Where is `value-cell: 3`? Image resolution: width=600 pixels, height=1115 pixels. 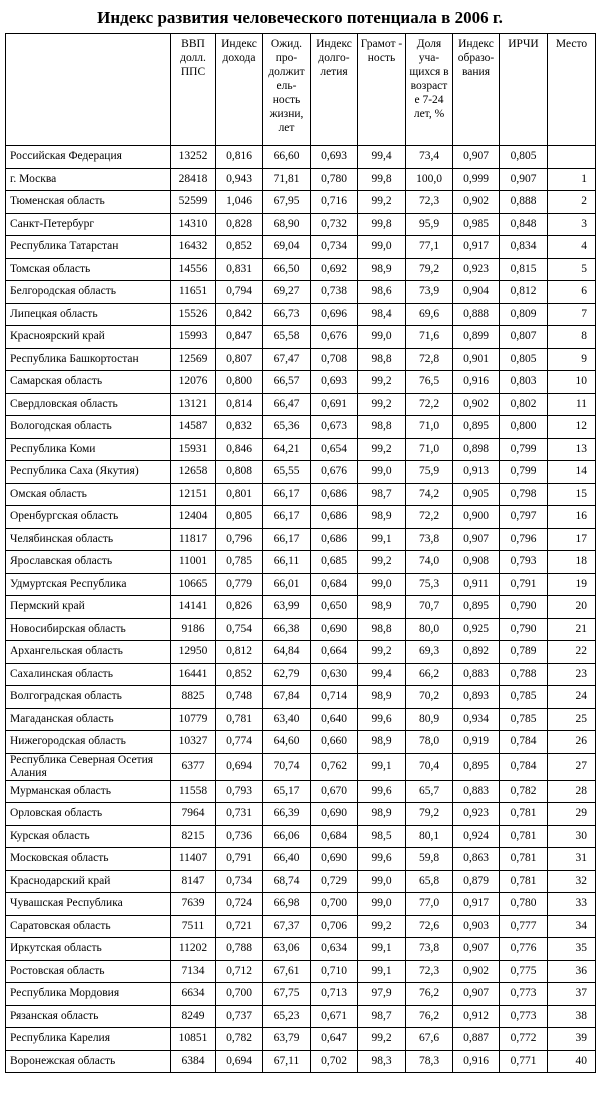 value-cell: 3 is located at coordinates (571, 224).